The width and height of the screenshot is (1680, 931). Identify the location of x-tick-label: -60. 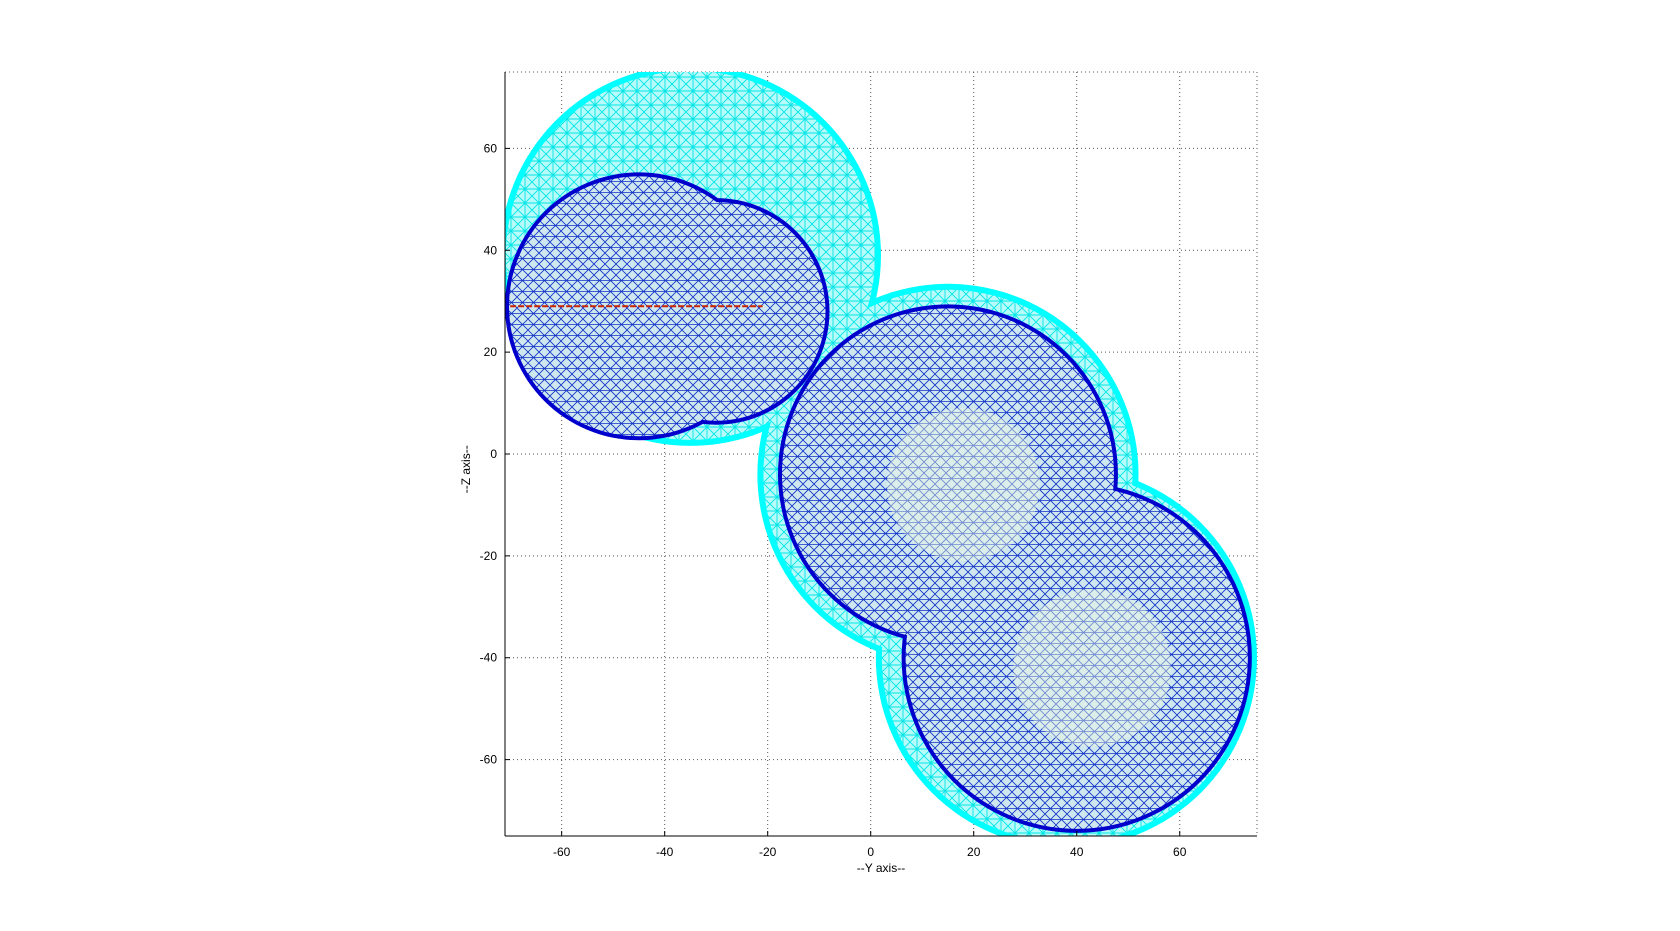
(562, 852).